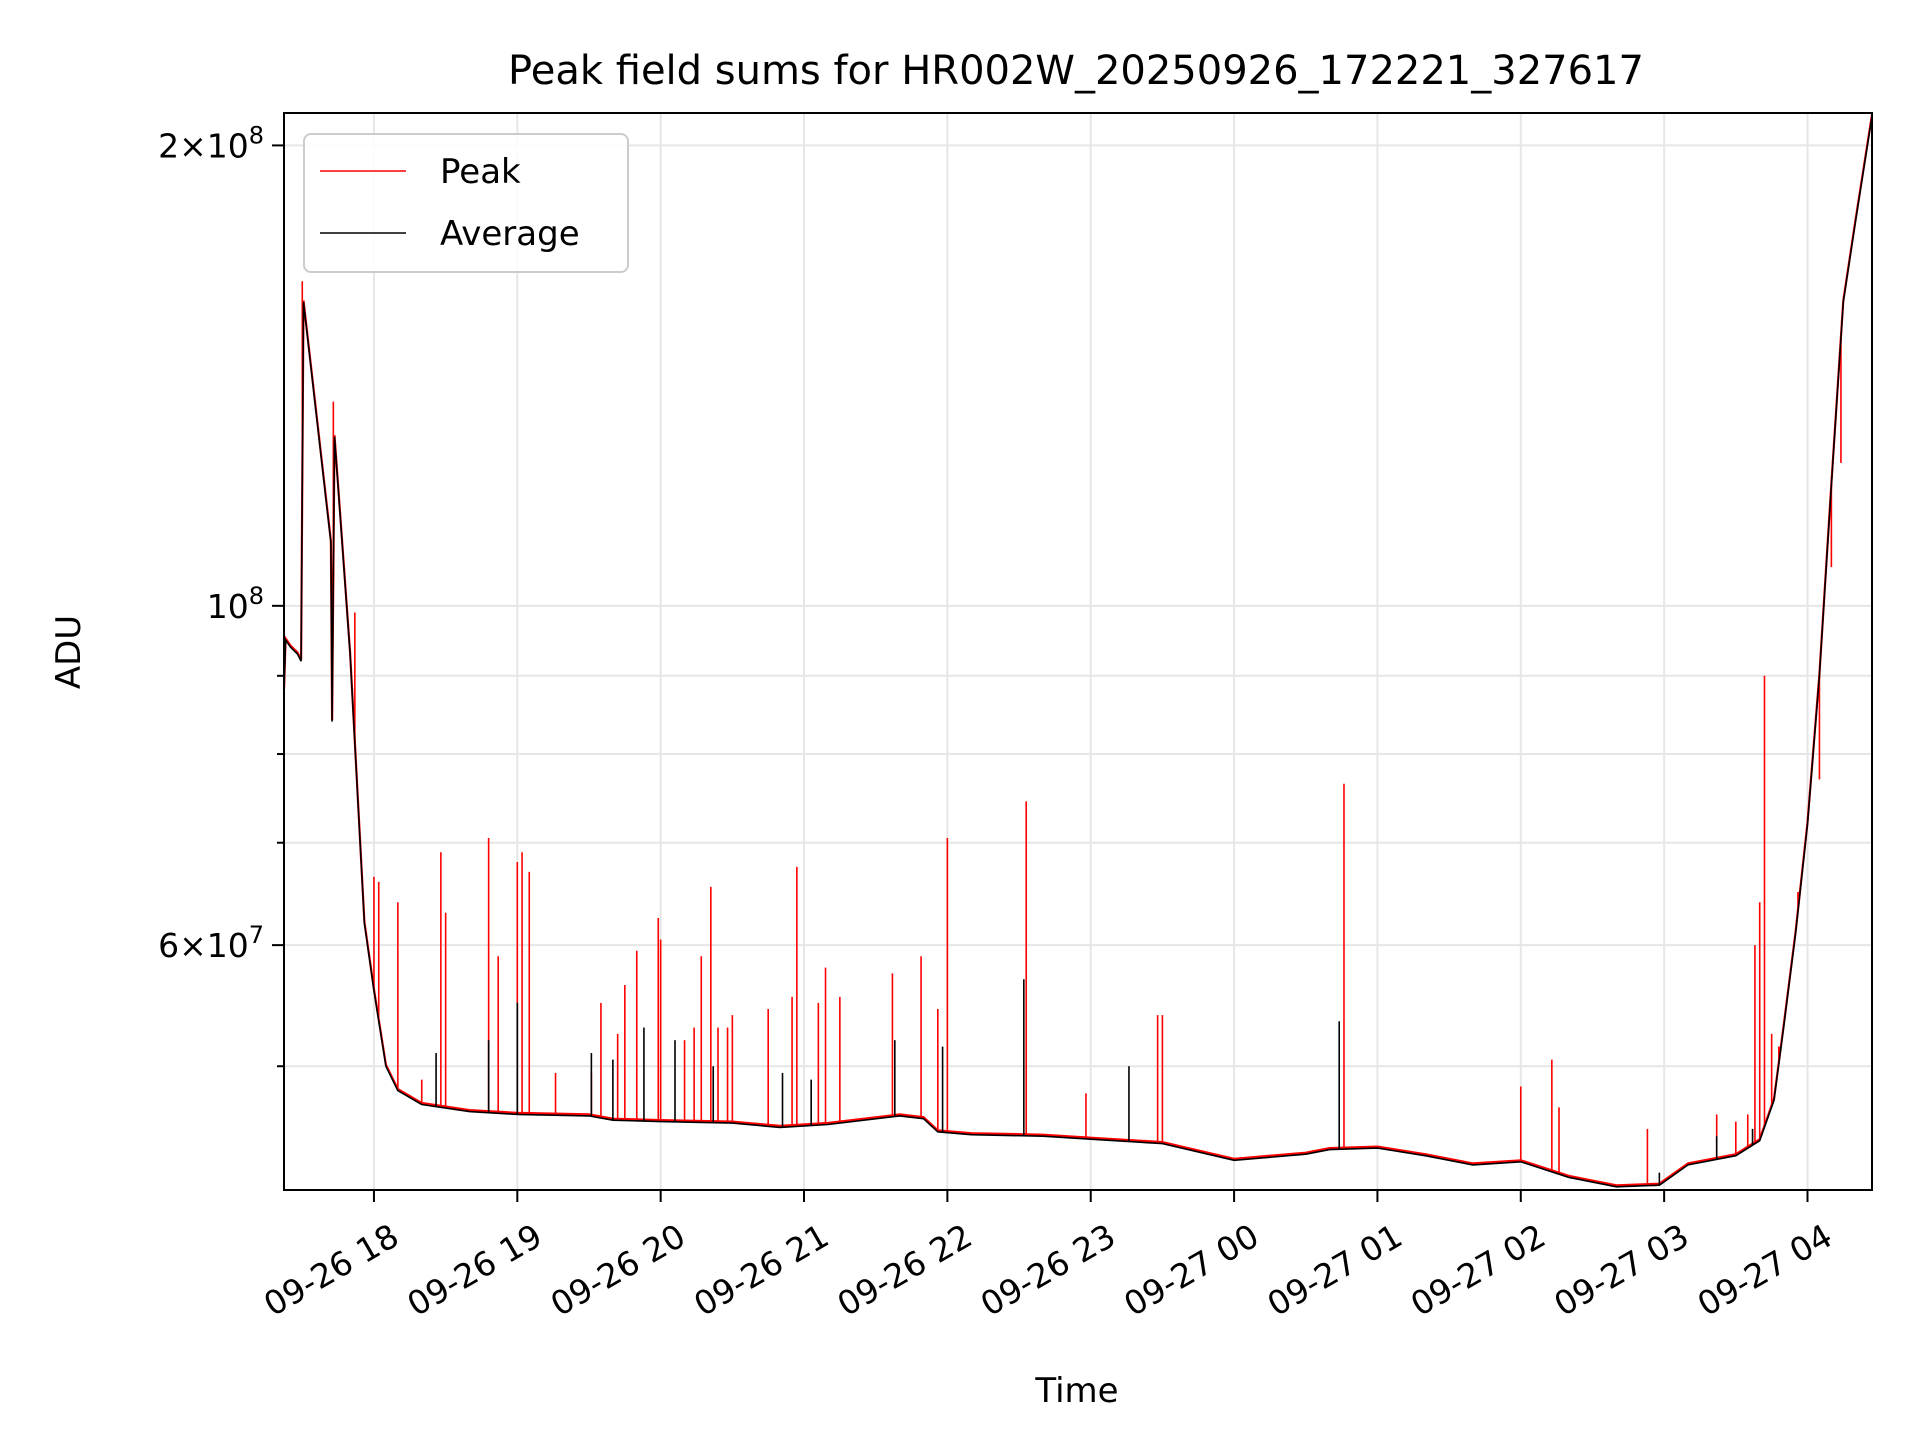 This screenshot has width=1920, height=1440. Describe the element at coordinates (510, 234) in the screenshot. I see `legend-label-average: Average` at that location.